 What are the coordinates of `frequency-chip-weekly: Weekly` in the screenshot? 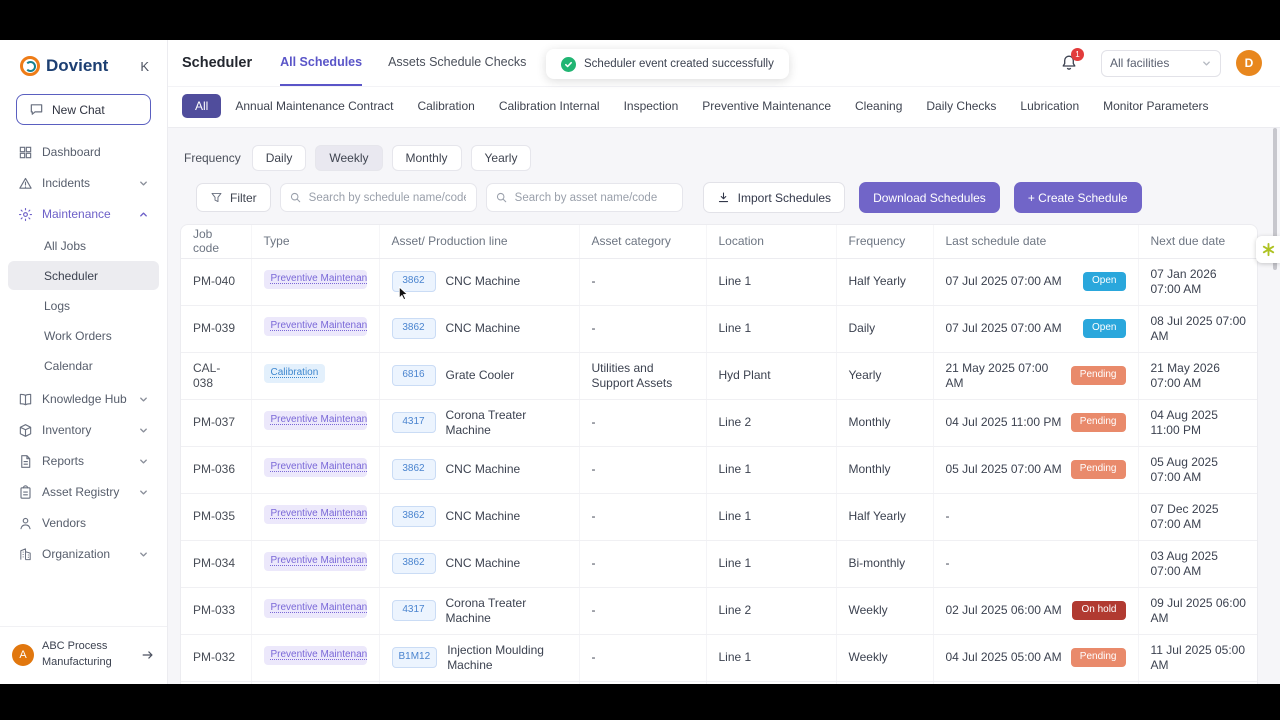 It's located at (349, 158).